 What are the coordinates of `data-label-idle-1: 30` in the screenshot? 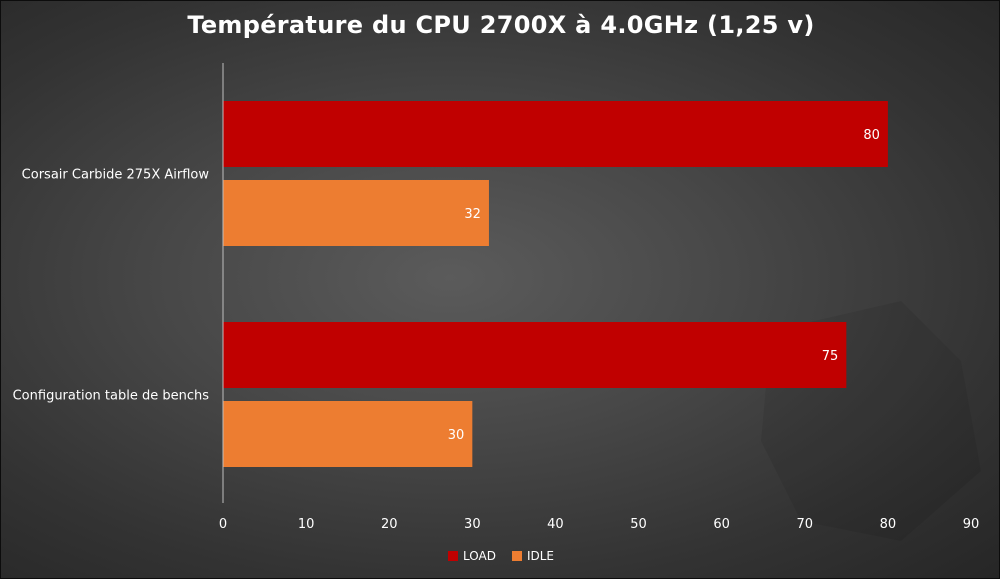 It's located at (456, 435).